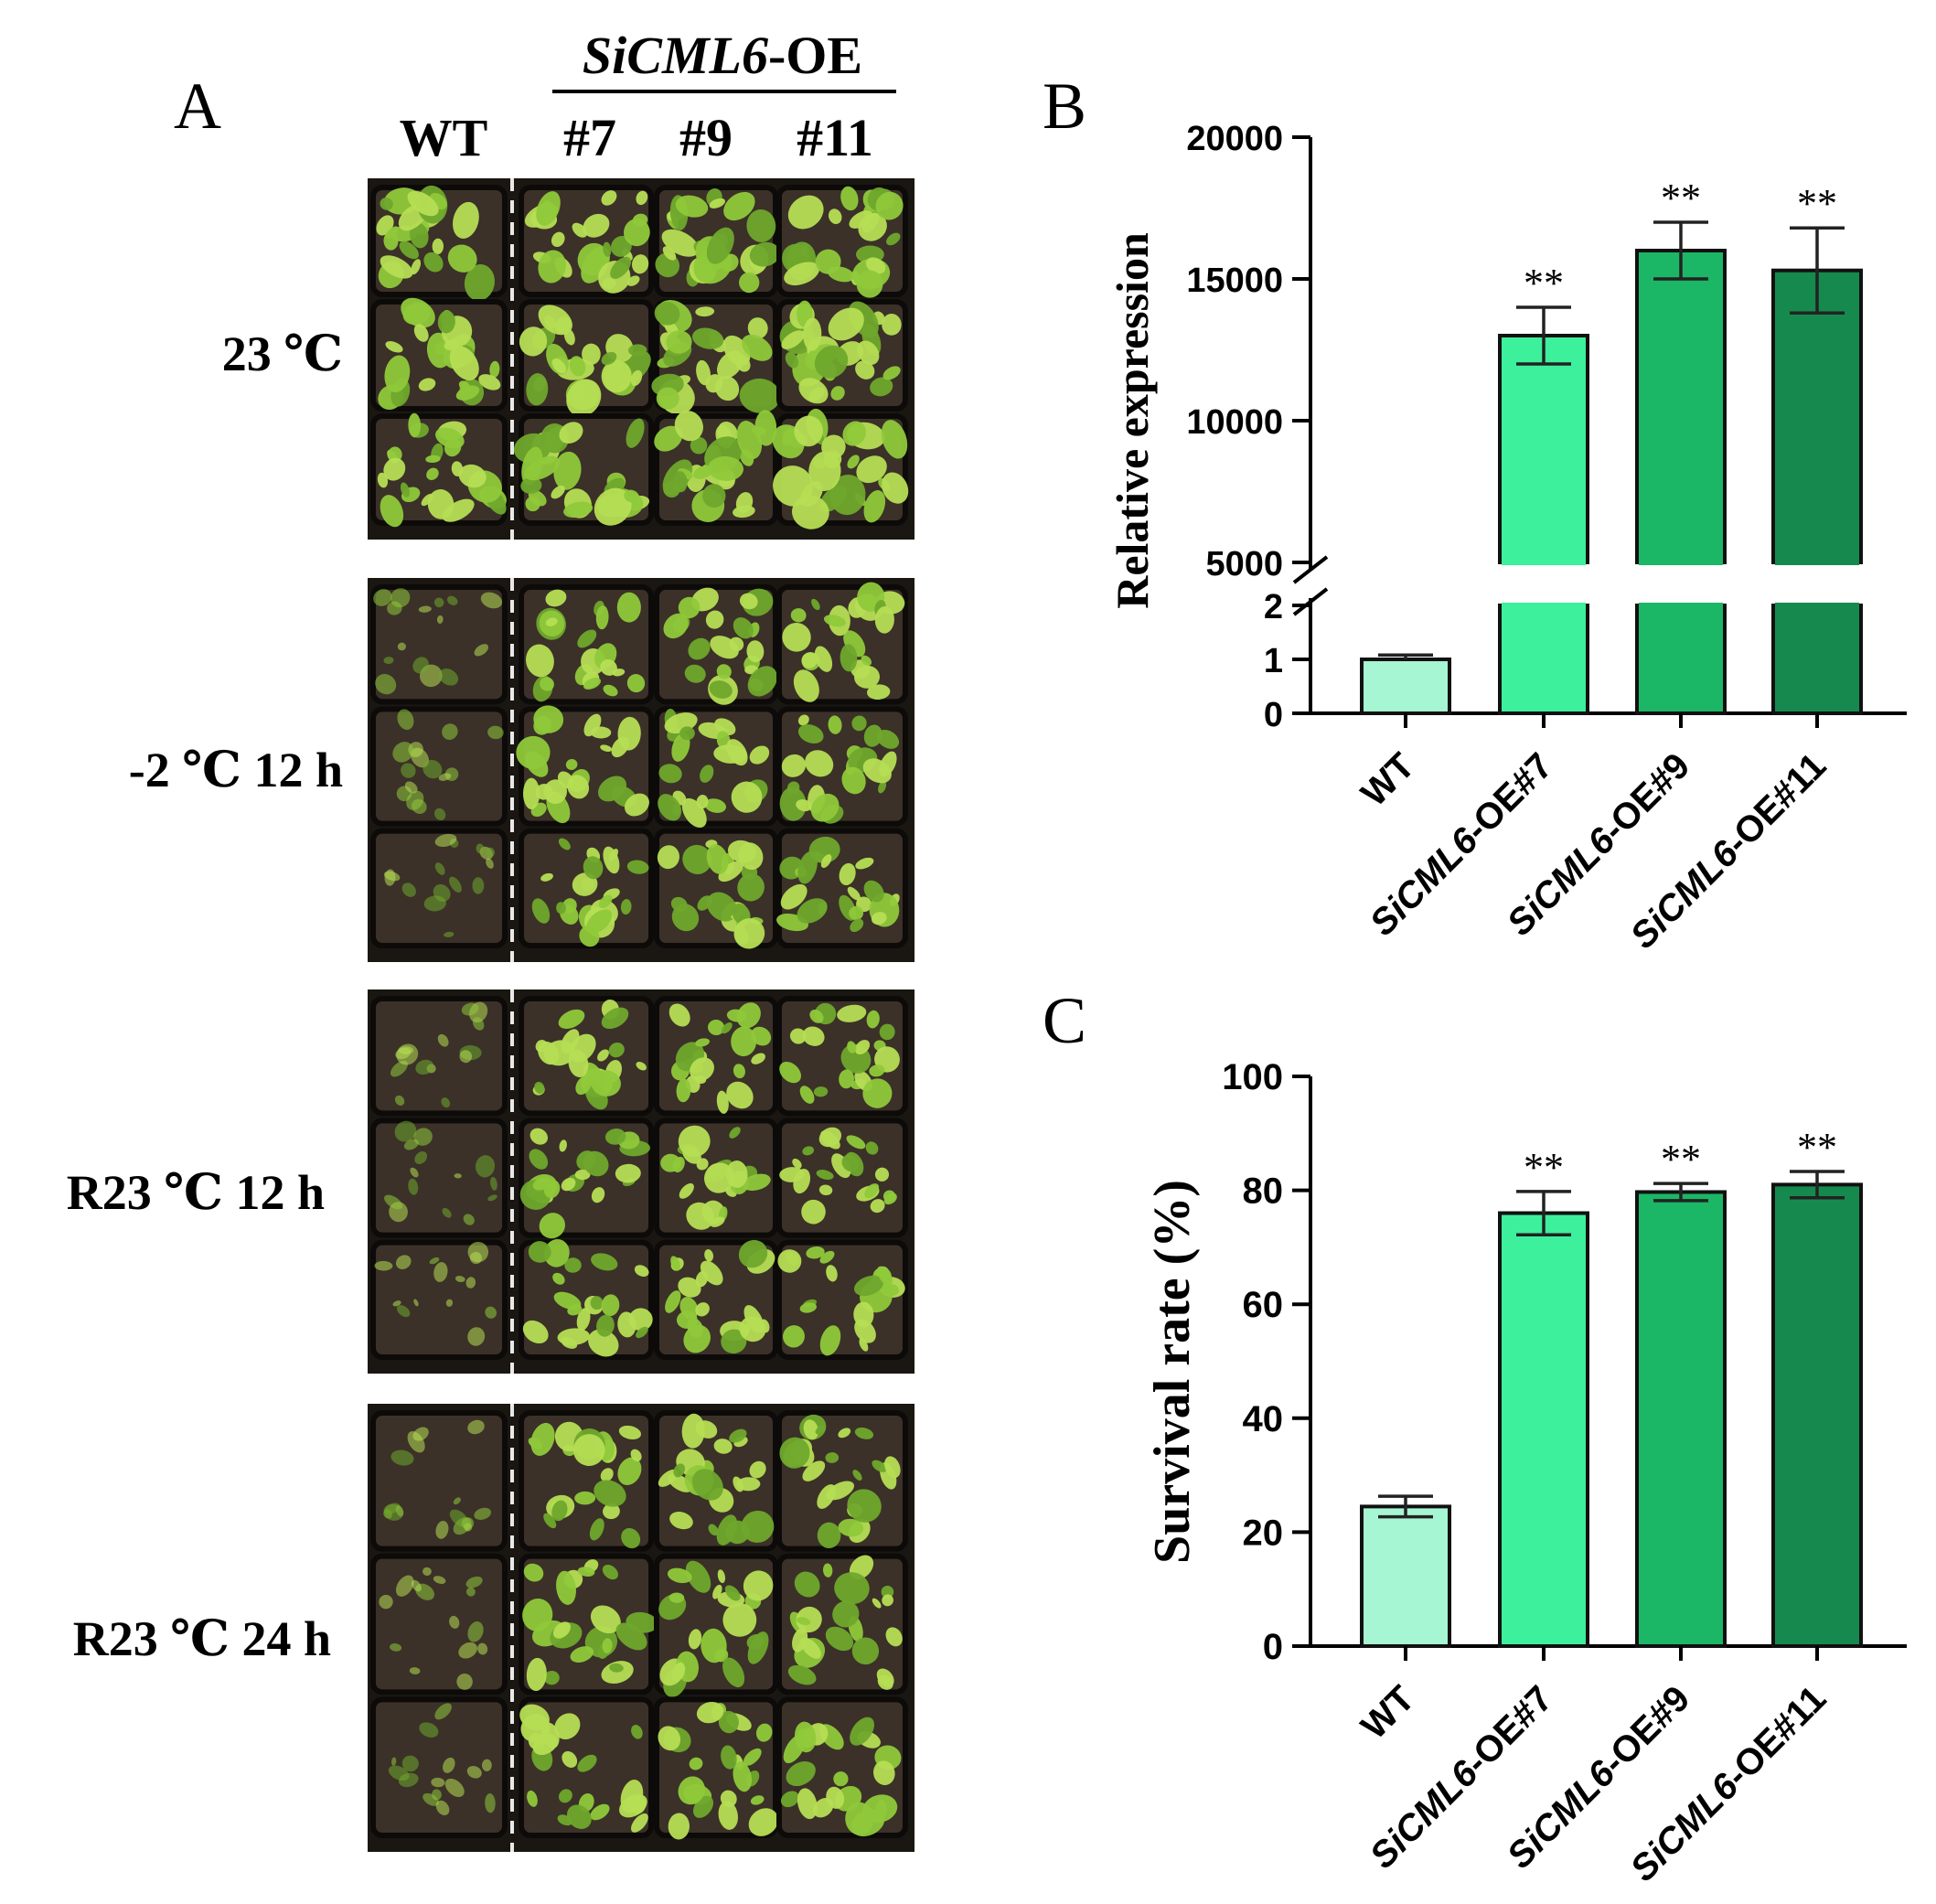 The image size is (1936, 1904). I want to click on chart-b-y-tick-label: 20000, so click(1234, 139).